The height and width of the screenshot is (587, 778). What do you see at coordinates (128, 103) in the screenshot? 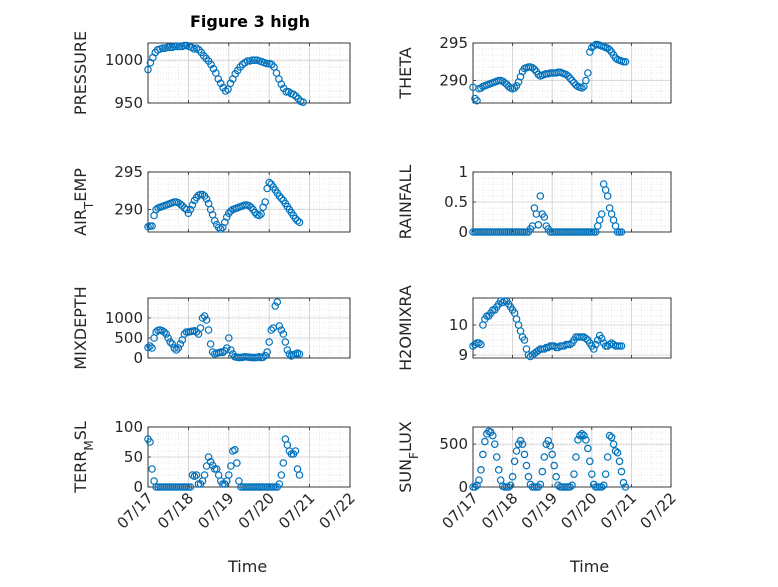
I see `y-tick-label: 950` at bounding box center [128, 103].